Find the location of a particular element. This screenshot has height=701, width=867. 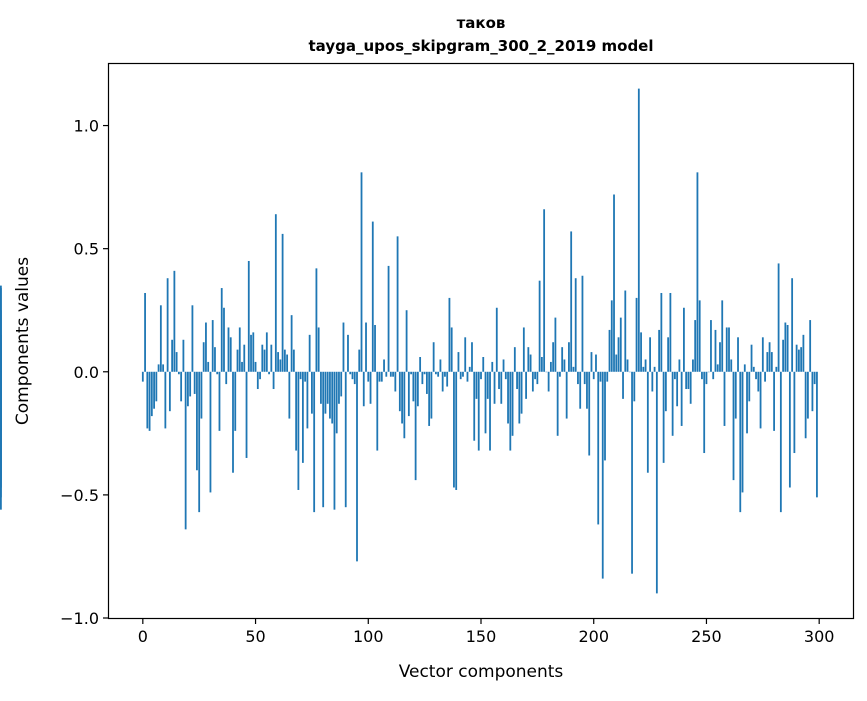

x-tick-label: 300 is located at coordinates (819, 636).